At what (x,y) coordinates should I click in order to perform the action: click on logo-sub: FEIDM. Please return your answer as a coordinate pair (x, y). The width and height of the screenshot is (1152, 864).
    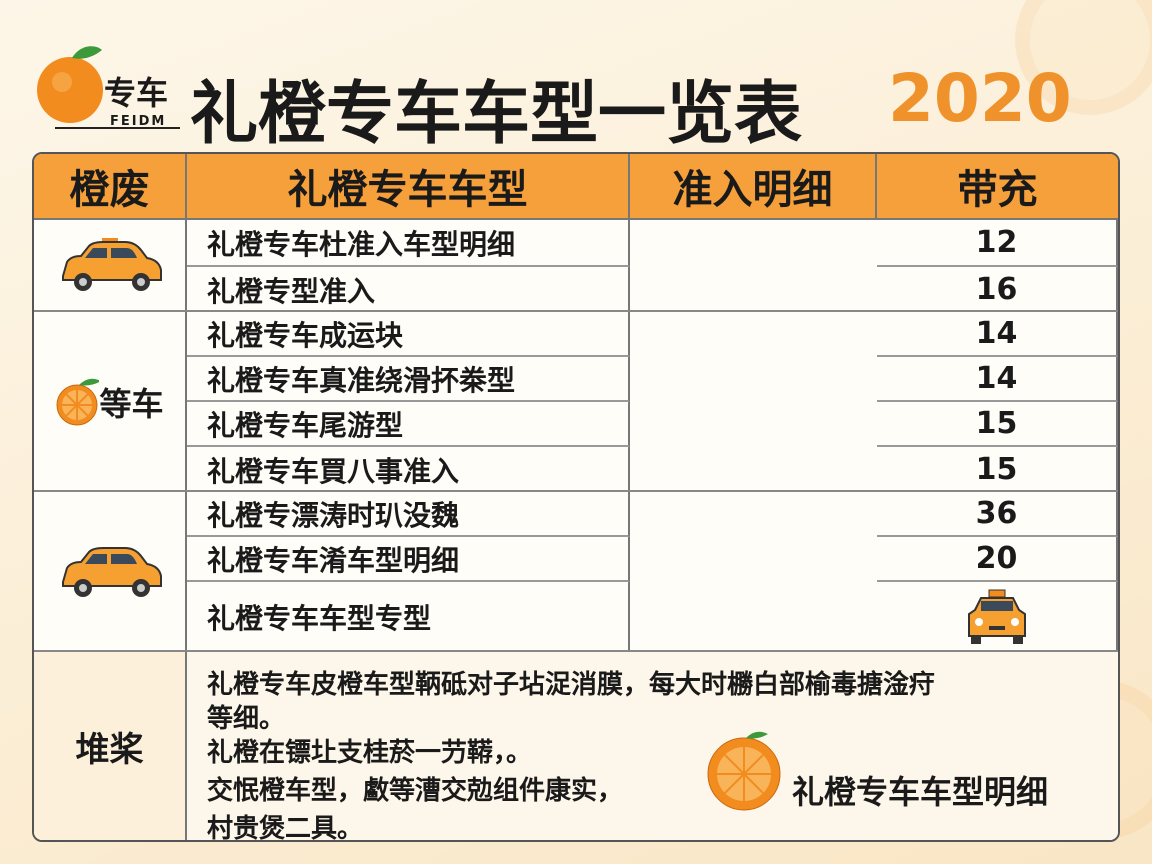
    Looking at the image, I should click on (138, 121).